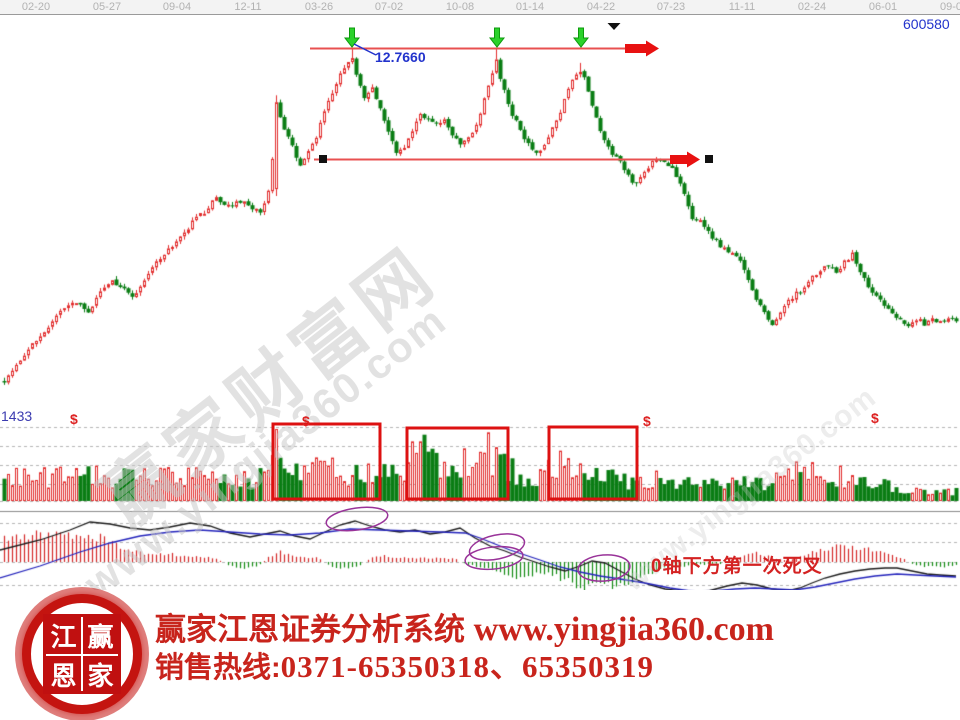 Image resolution: width=960 pixels, height=720 pixels. I want to click on date-tick-label: 10-08, so click(460, 7).